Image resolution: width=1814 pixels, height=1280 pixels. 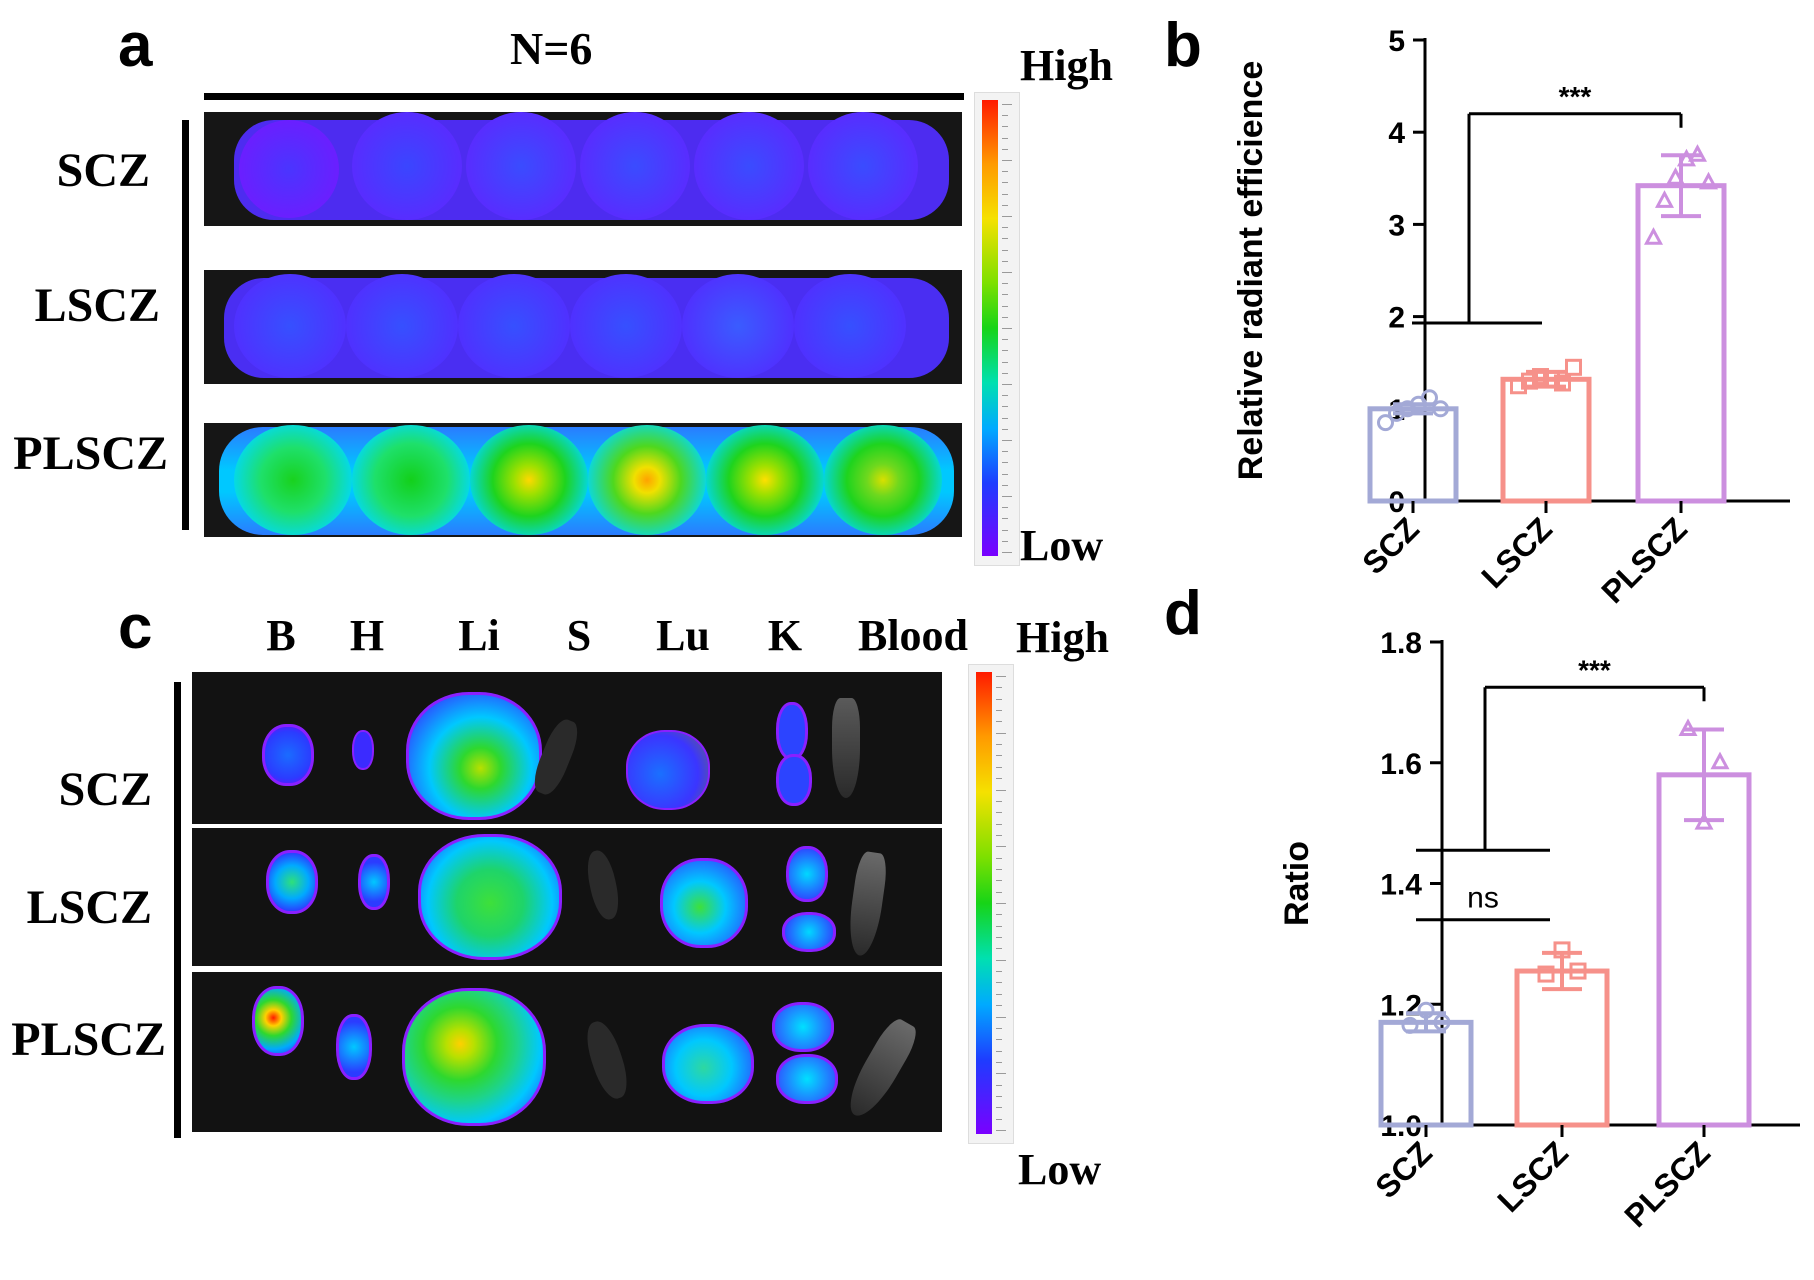 I want to click on organ-lscz-lu, so click(x=704, y=903).